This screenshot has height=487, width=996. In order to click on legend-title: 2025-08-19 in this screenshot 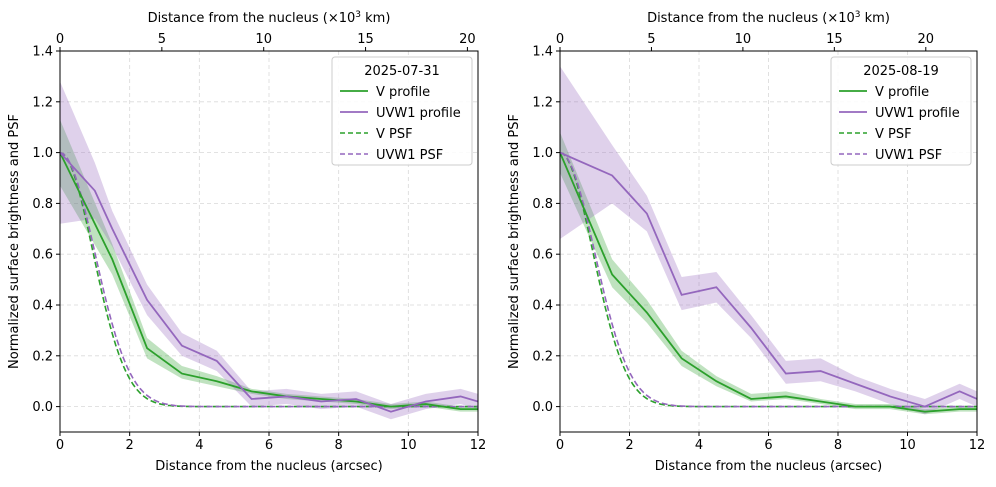, I will do `click(901, 71)`.